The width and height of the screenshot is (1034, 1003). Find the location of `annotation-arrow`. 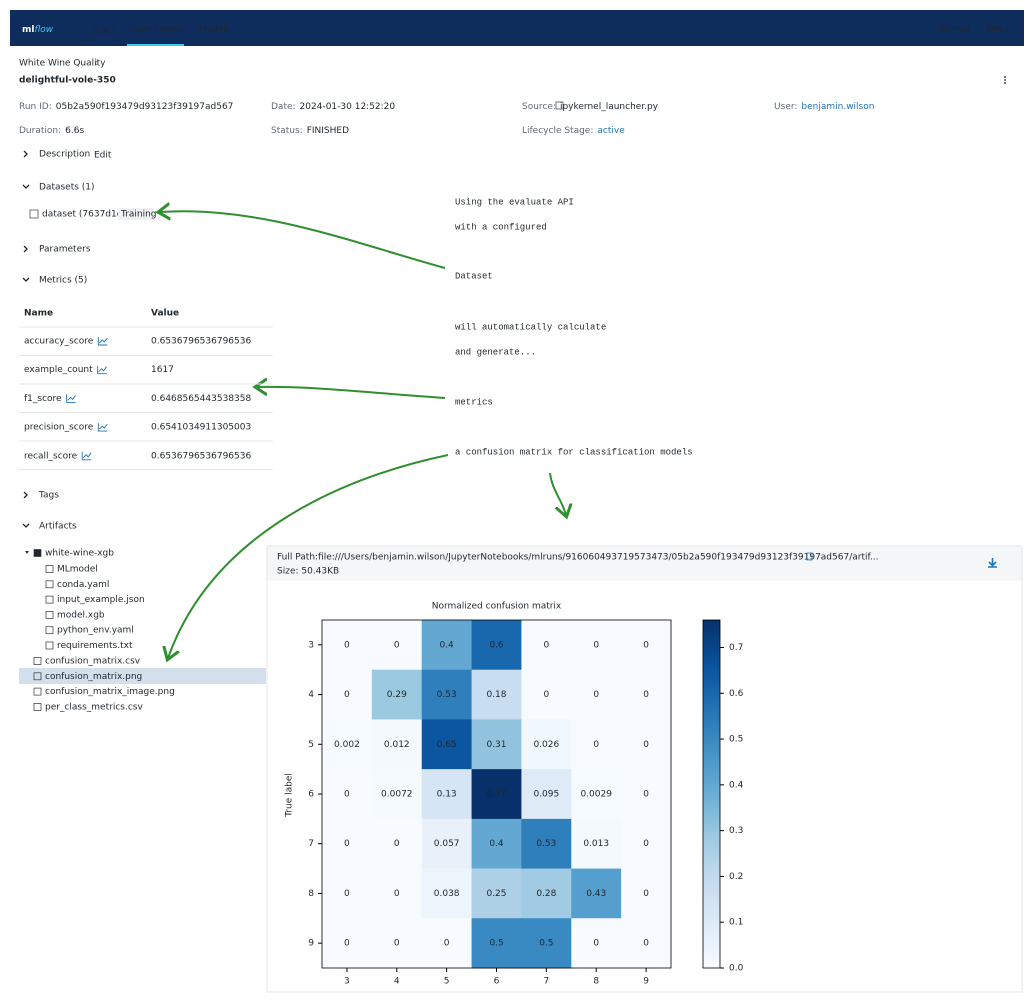

annotation-arrow is located at coordinates (557, 493).